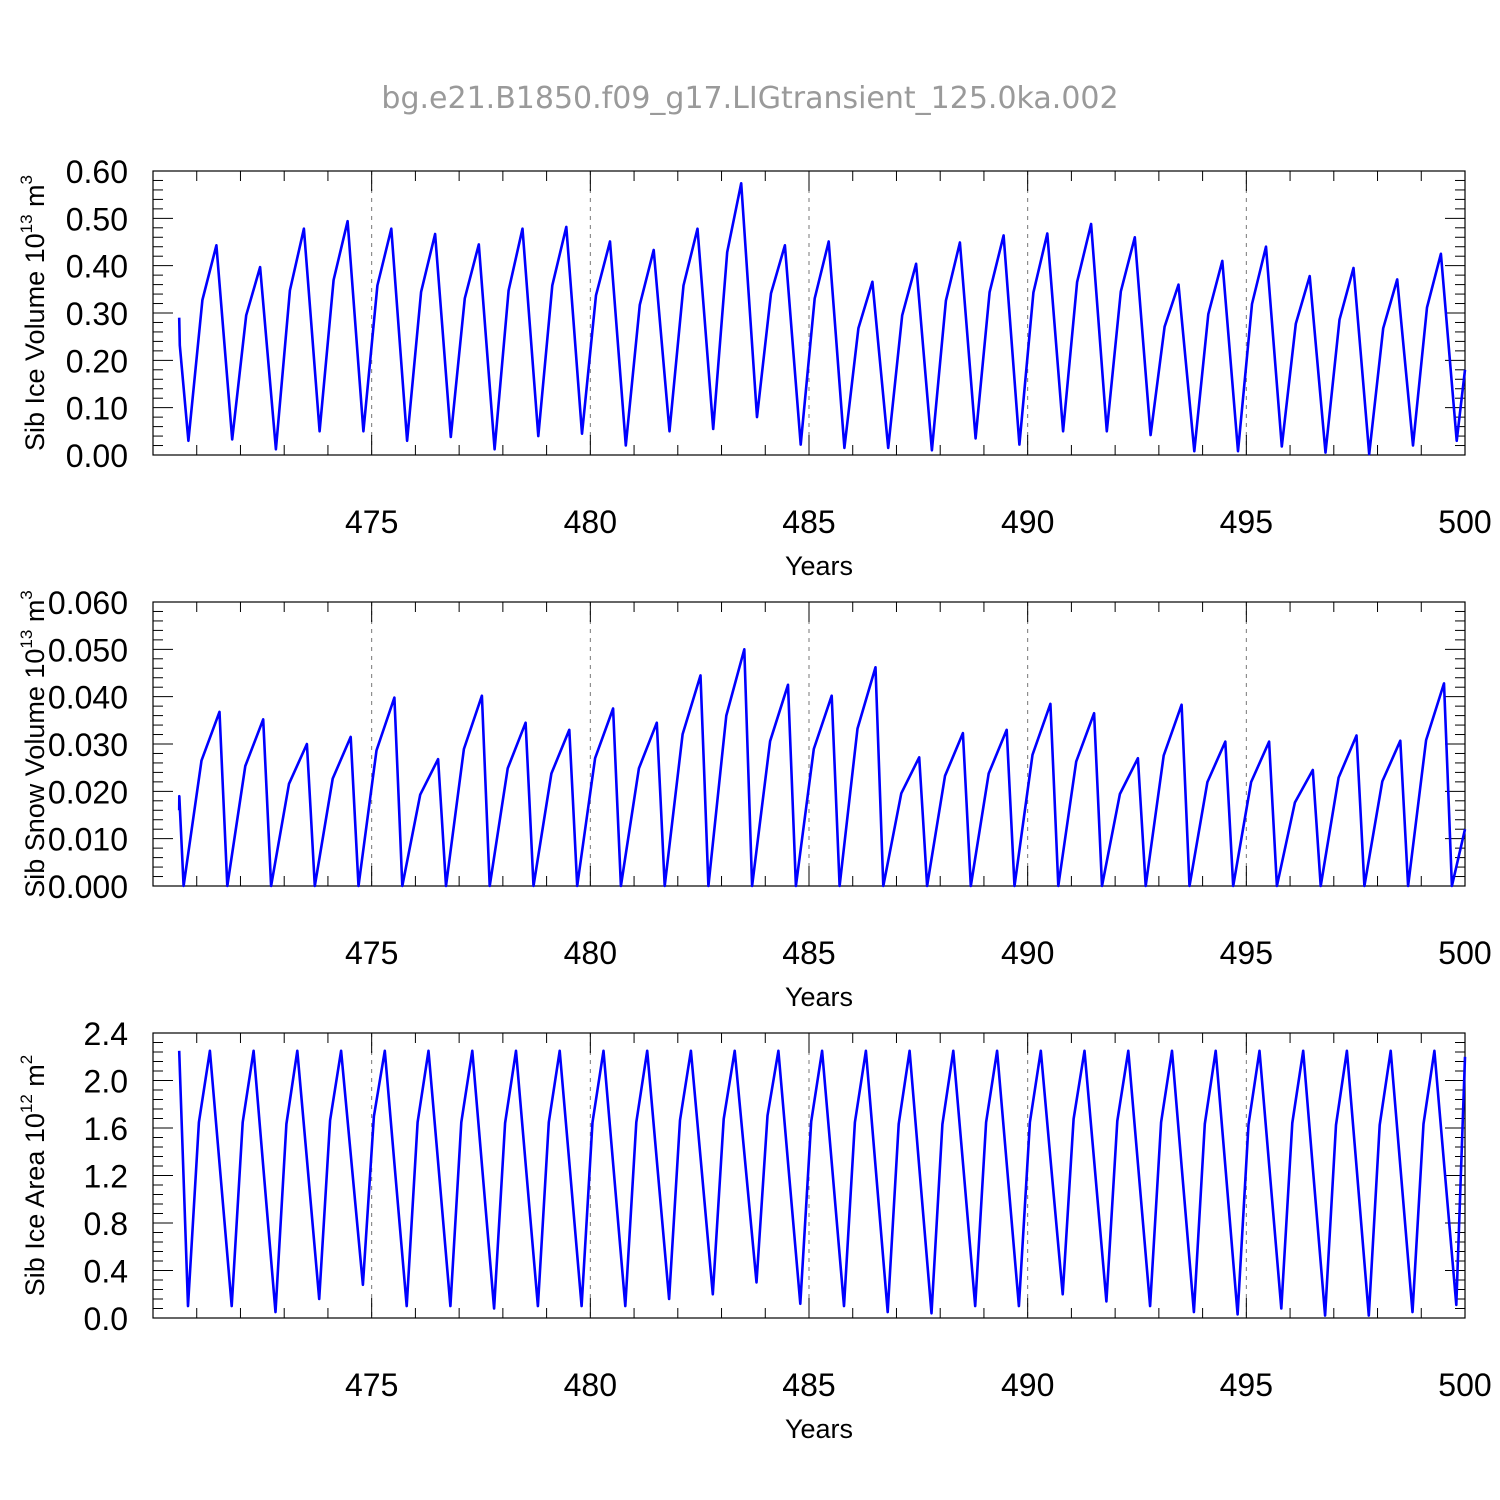  Describe the element at coordinates (88, 745) in the screenshot. I see `y-tick-label: 0.030` at that location.